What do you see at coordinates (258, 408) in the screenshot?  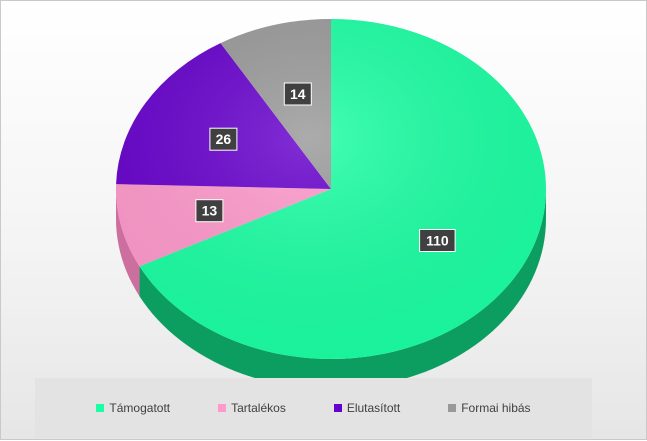 I see `legend-label-tartalekos: Tartalékos` at bounding box center [258, 408].